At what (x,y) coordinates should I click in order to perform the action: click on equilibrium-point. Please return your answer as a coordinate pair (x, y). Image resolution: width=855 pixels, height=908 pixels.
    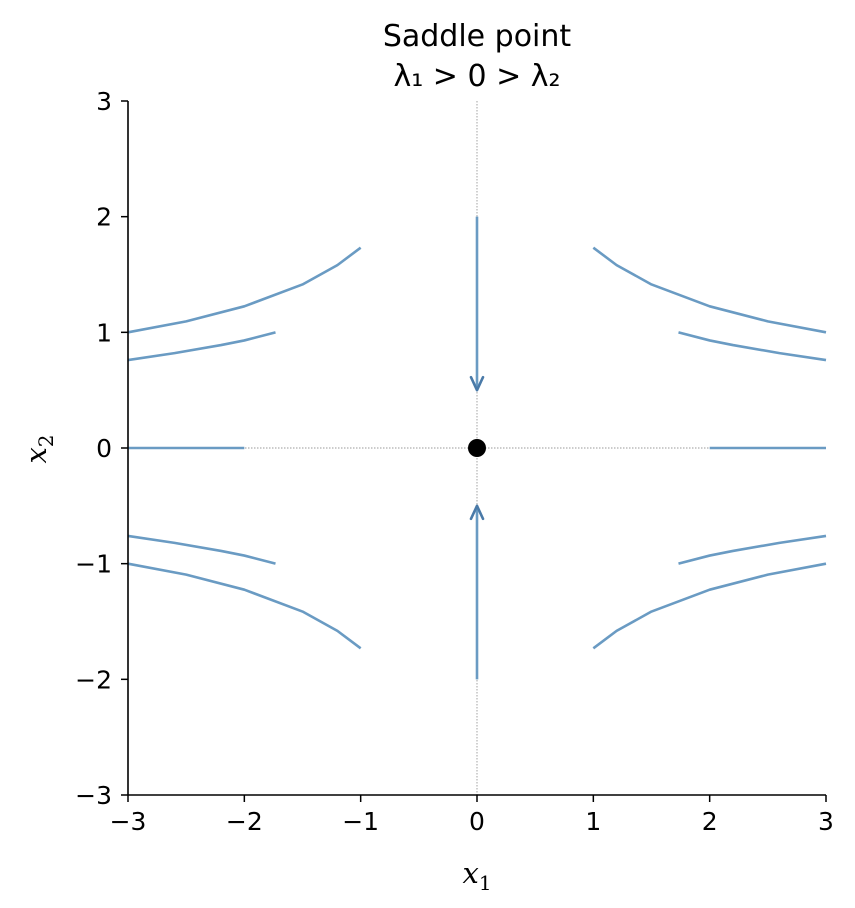
    Looking at the image, I should click on (477, 448).